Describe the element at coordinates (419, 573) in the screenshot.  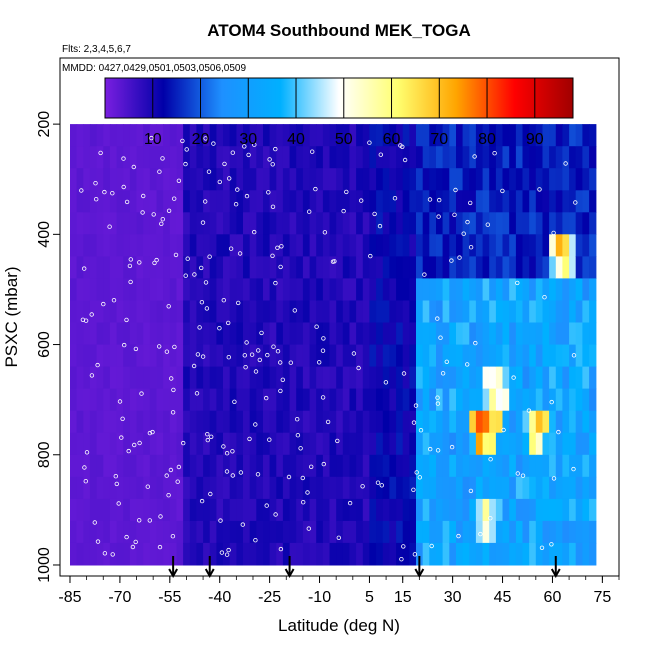
I see `profile-arrow-head` at that location.